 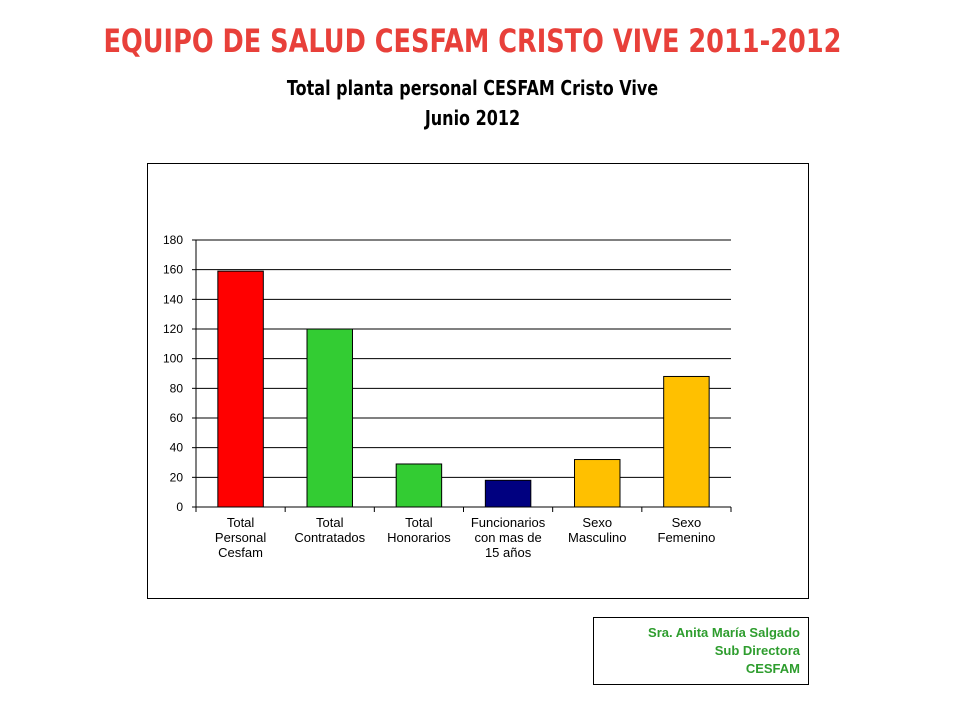 What do you see at coordinates (757, 650) in the screenshot?
I see `signature-role: Sub Directora` at bounding box center [757, 650].